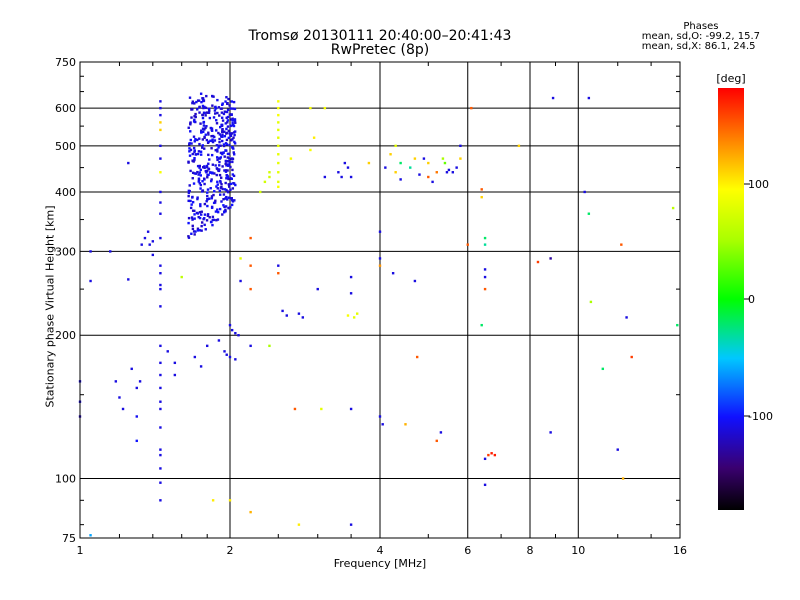  Describe the element at coordinates (230, 550) in the screenshot. I see `x-tick-label: 2` at that location.